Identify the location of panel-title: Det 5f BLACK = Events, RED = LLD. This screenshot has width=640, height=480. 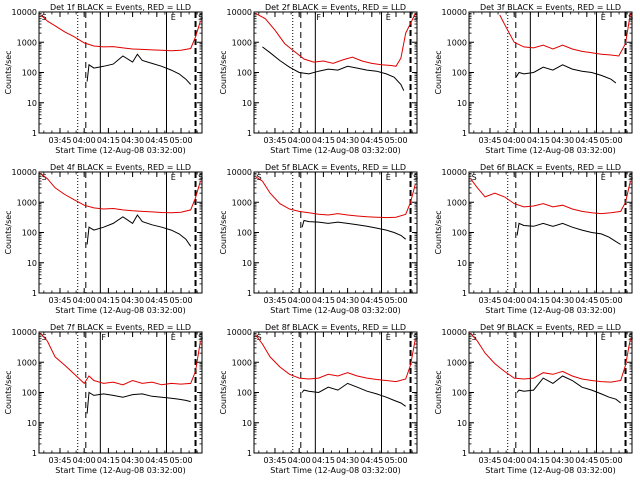
(335, 167).